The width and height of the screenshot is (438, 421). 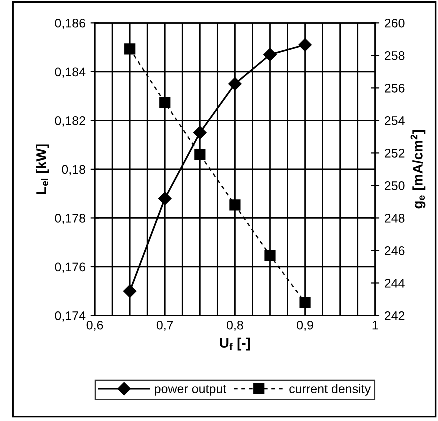 What do you see at coordinates (331, 390) in the screenshot?
I see `legend-label: current density` at bounding box center [331, 390].